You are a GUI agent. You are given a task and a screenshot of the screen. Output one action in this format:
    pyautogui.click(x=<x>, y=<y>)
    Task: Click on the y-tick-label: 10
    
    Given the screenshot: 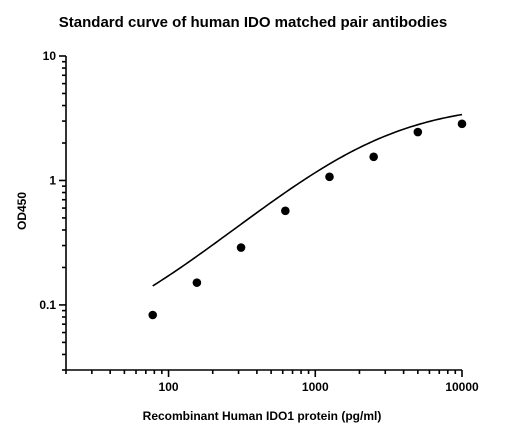 What is the action you would take?
    pyautogui.click(x=50, y=56)
    